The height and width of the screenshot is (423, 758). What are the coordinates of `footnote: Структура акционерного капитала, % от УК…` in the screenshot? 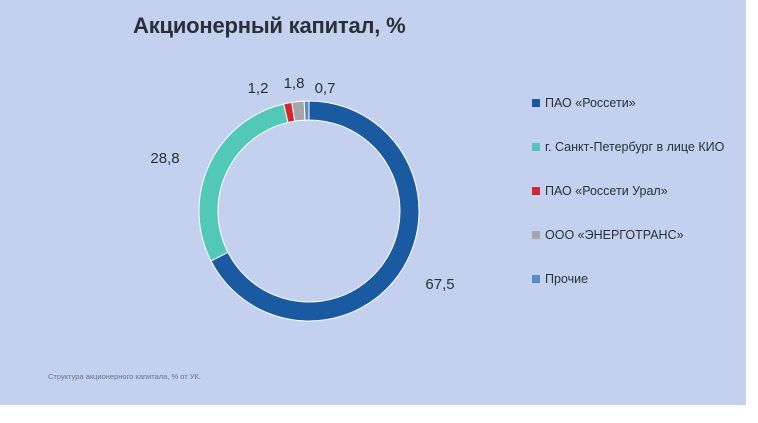 It's located at (124, 376).